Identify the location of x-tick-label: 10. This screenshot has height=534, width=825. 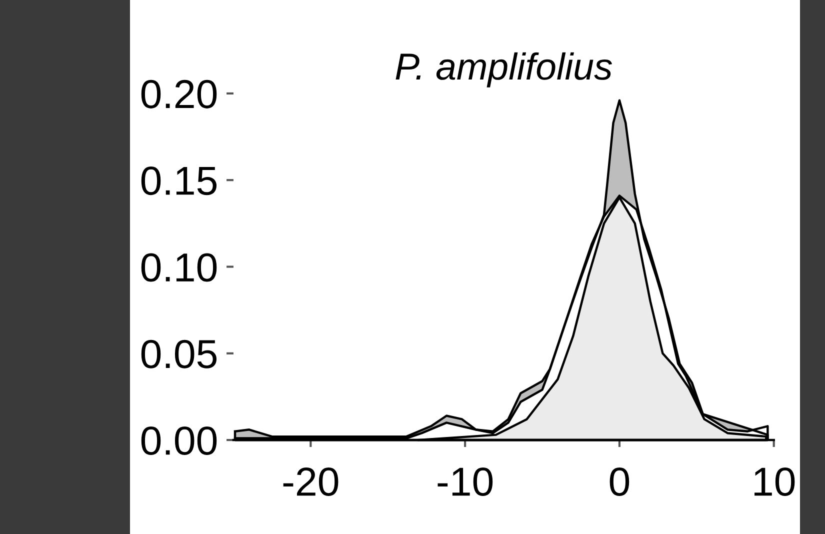
(774, 481).